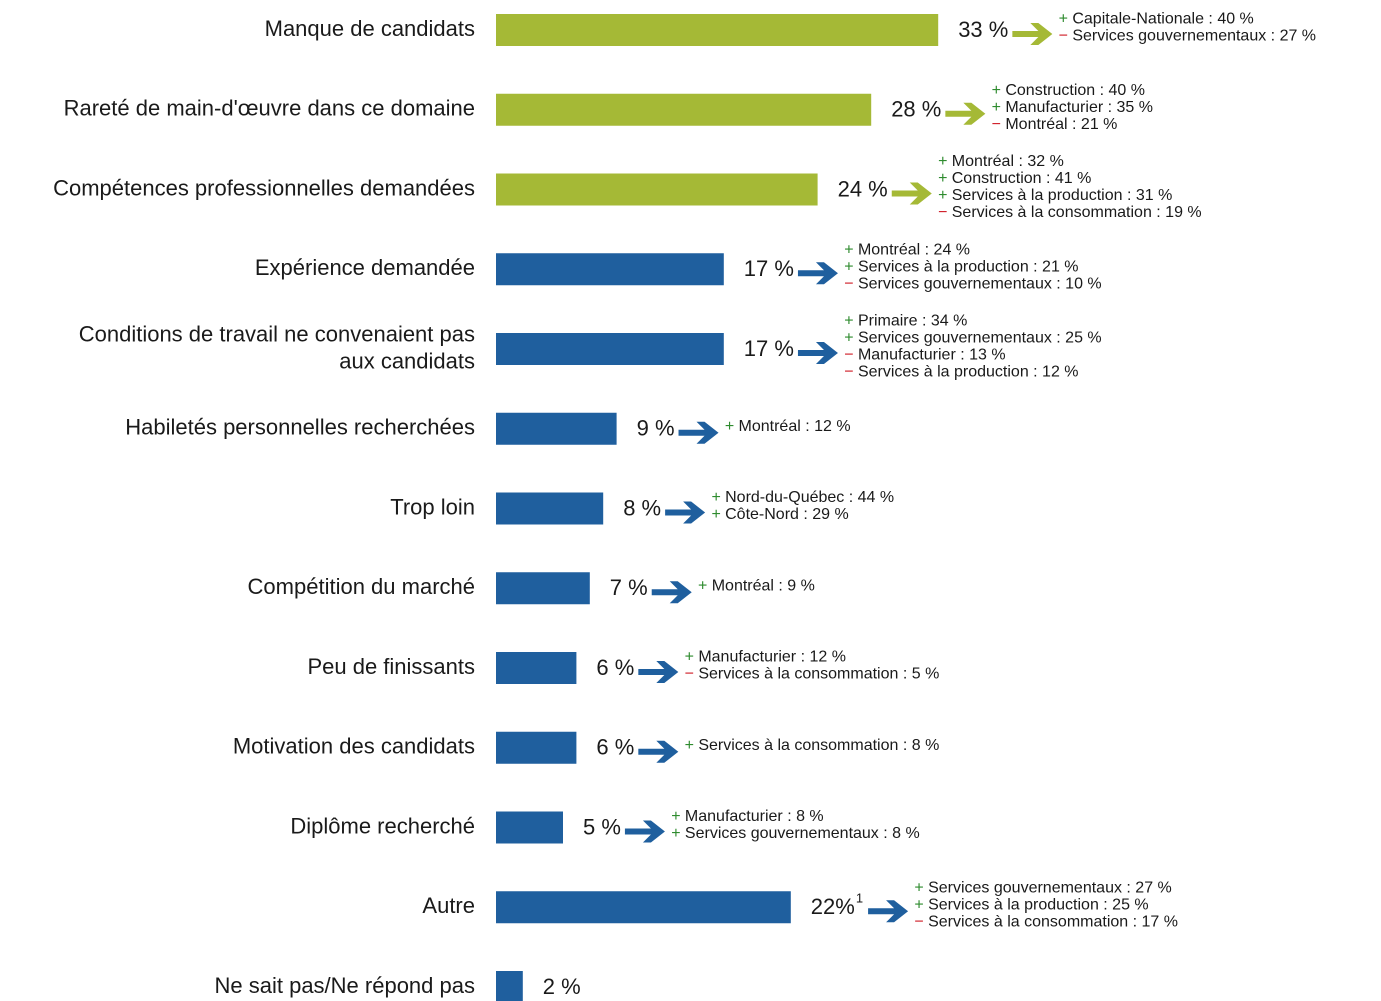 This screenshot has width=1381, height=1001. What do you see at coordinates (818, 674) in the screenshot?
I see `callout-text: Services à la consommation : 5 %` at bounding box center [818, 674].